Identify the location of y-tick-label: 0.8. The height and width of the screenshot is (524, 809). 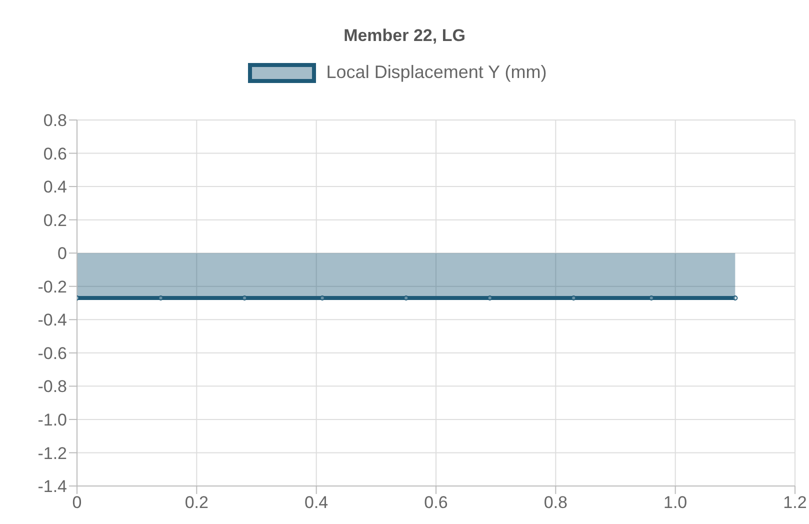
(55, 120).